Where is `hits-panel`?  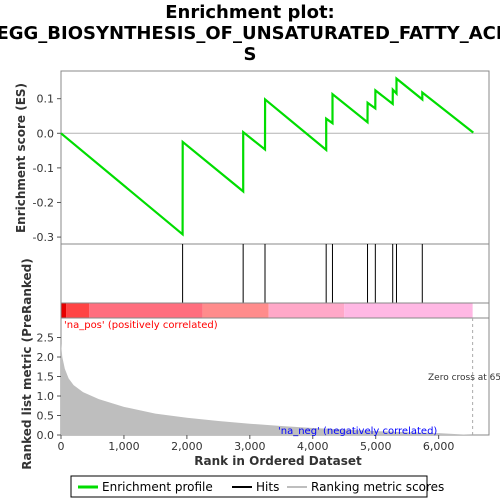
hits-panel is located at coordinates (275, 273).